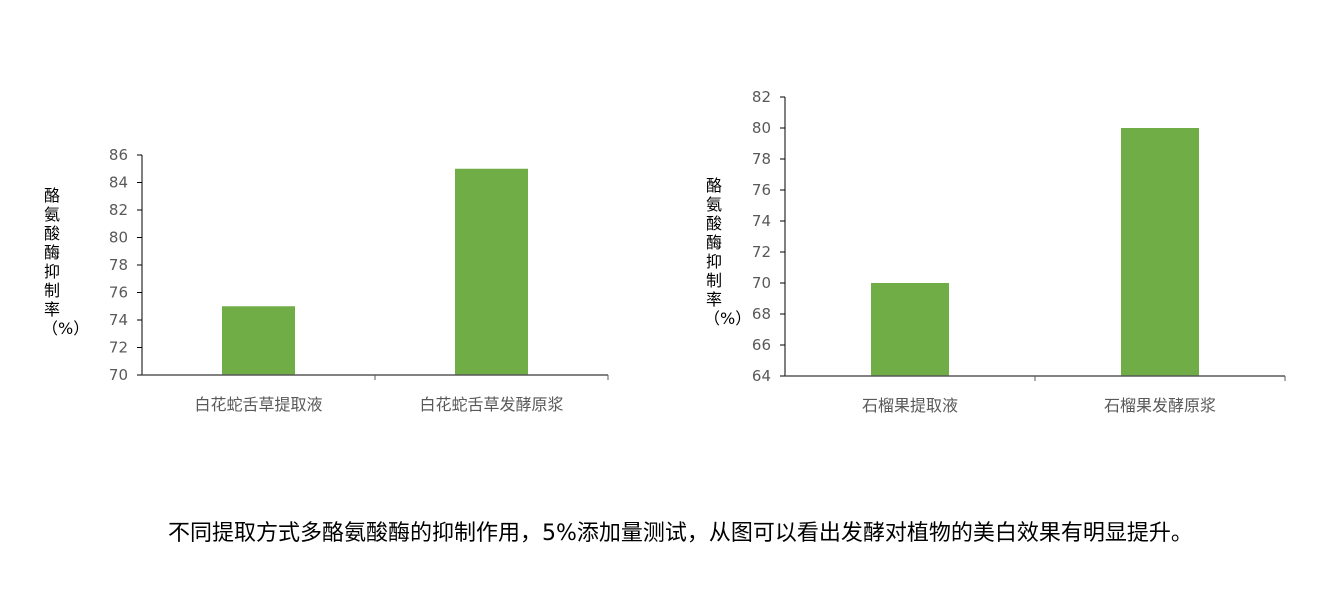 The image size is (1334, 601). What do you see at coordinates (118, 238) in the screenshot?
I see `chart1-y-tick-label: 80` at bounding box center [118, 238].